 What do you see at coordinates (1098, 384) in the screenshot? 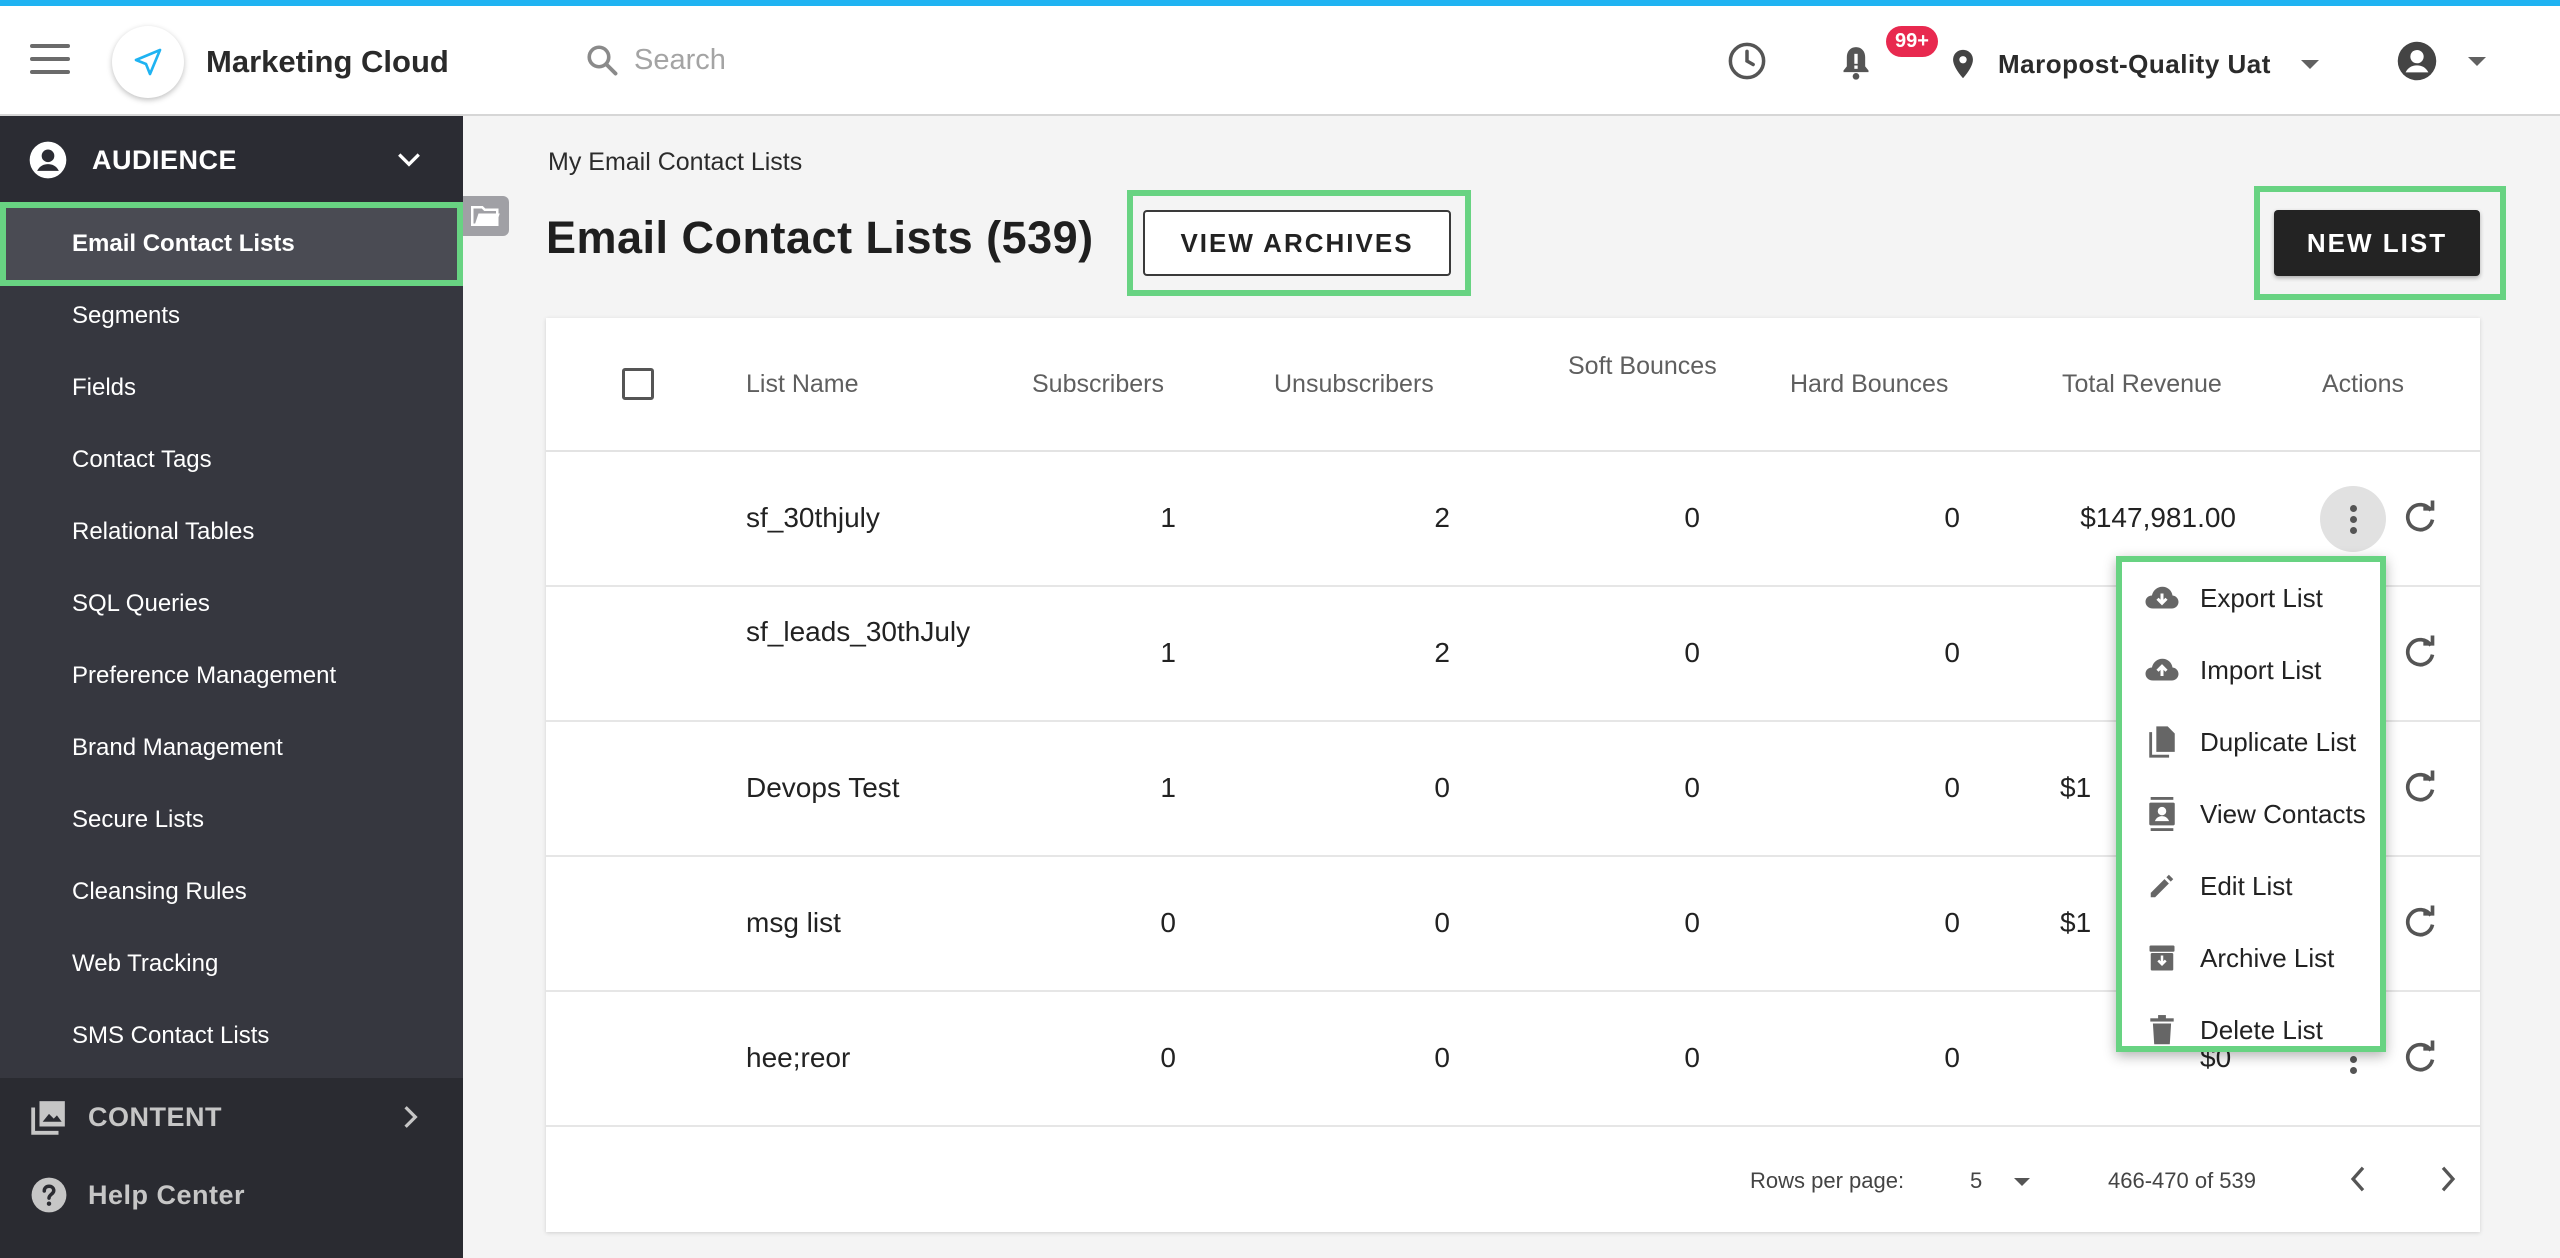
I see `column-subscribers: Subscribers` at bounding box center [1098, 384].